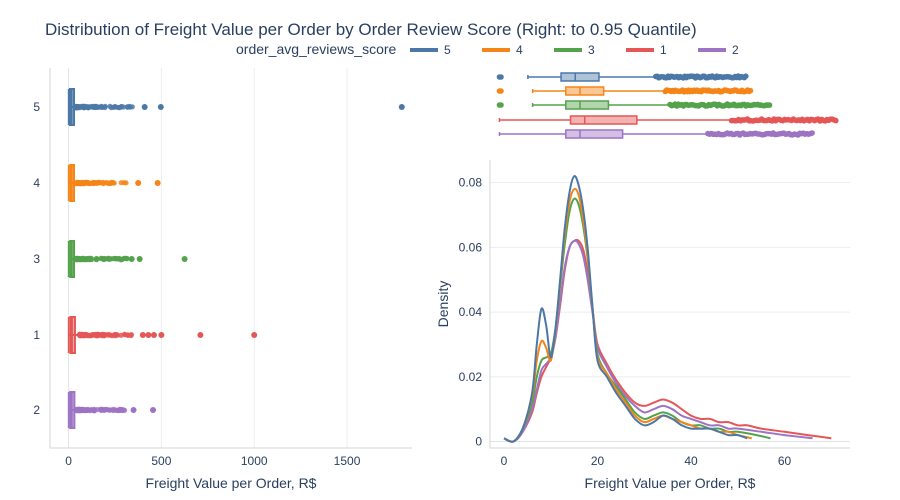  I want to click on y-axis-title: Density, so click(443, 304).